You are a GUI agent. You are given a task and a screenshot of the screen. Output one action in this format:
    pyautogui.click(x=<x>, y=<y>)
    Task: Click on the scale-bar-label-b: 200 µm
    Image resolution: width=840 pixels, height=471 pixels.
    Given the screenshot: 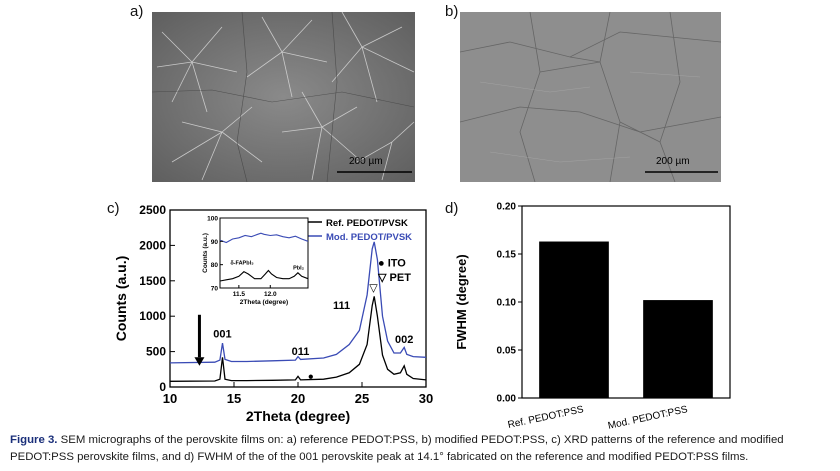 What is the action you would take?
    pyautogui.click(x=673, y=161)
    